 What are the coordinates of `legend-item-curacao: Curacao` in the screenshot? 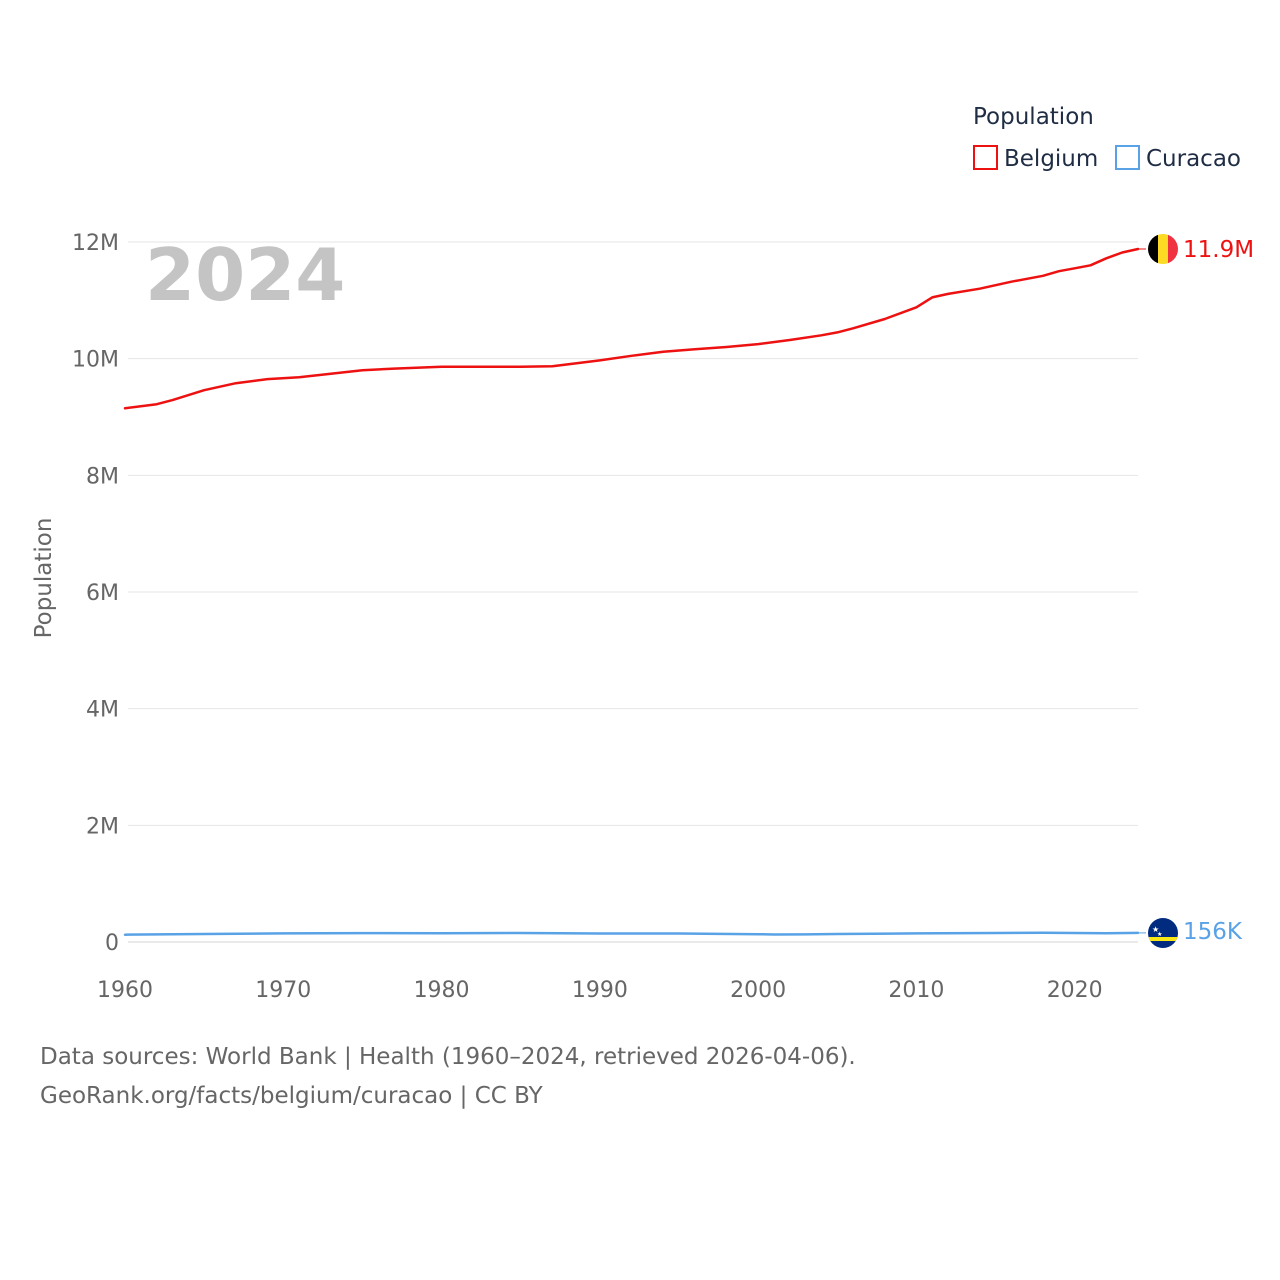 It's located at (1178, 158).